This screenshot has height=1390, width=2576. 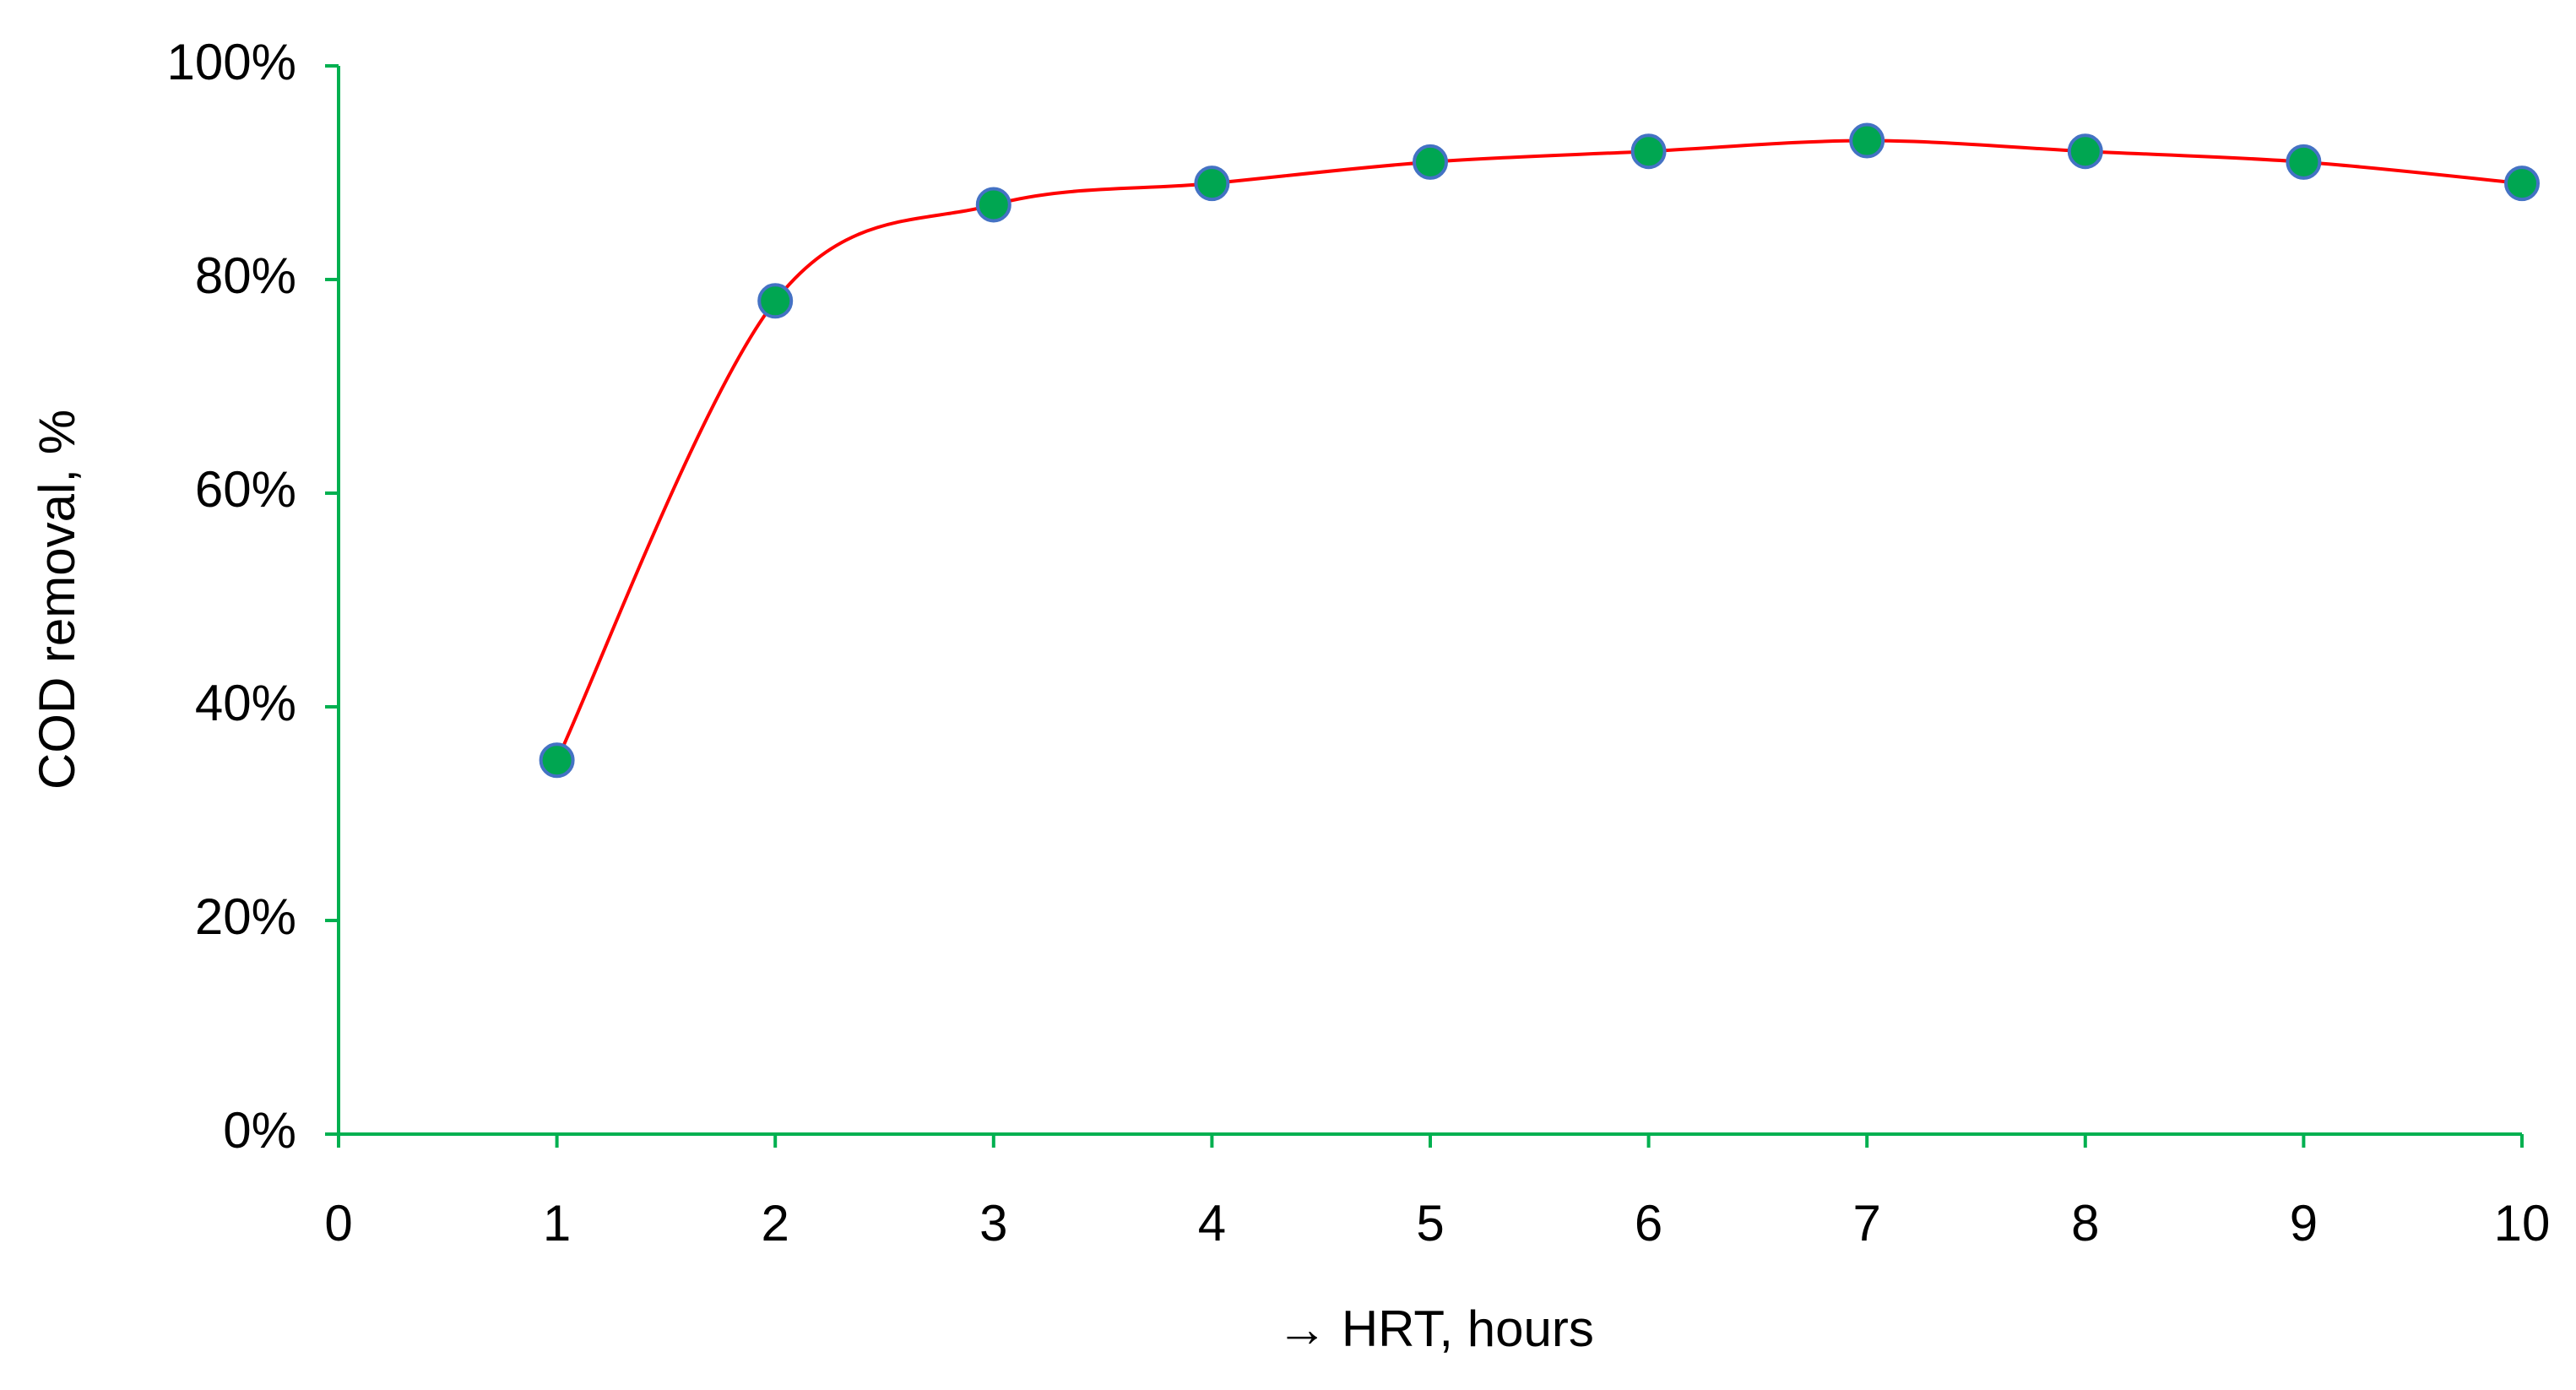 What do you see at coordinates (246, 489) in the screenshot?
I see `y-tick-label: 60%` at bounding box center [246, 489].